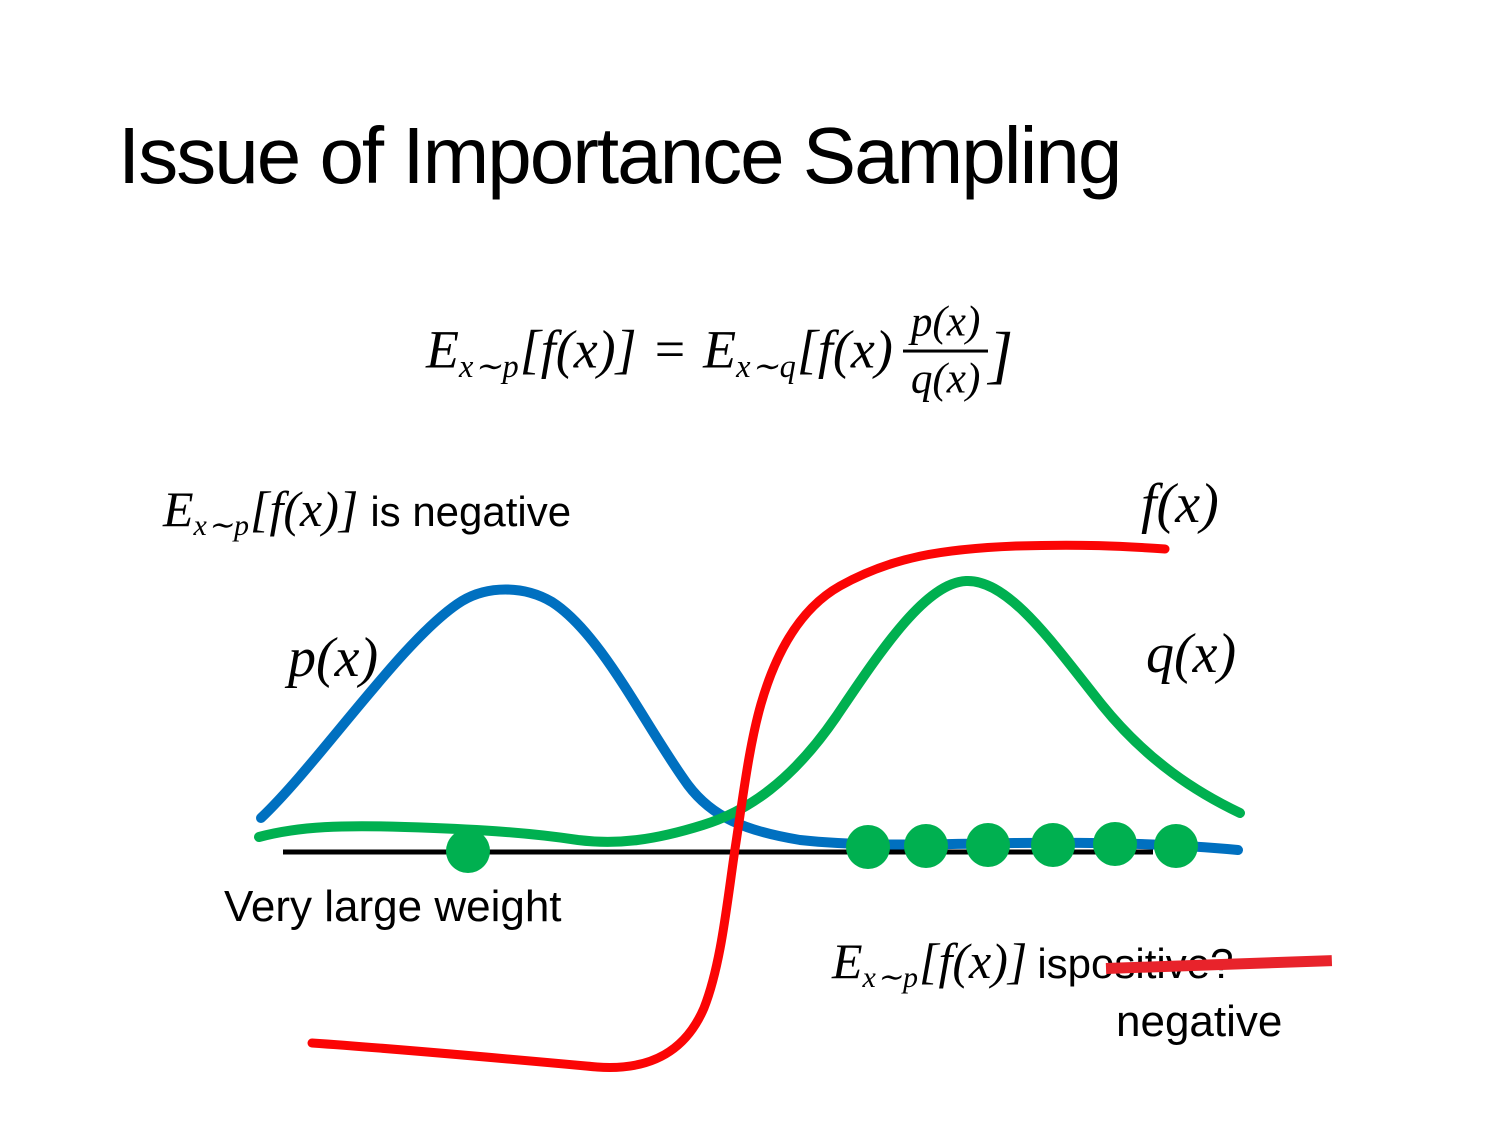 This screenshot has height=1125, width=1500. I want to click on sample-dots, so click(822, 847).